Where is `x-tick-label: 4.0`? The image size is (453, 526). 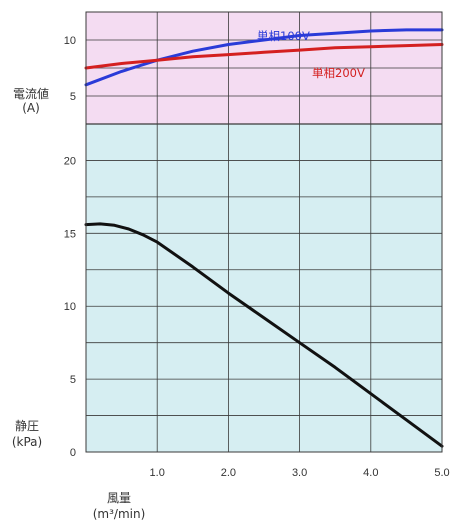
x-tick-label: 4.0 is located at coordinates (370, 473).